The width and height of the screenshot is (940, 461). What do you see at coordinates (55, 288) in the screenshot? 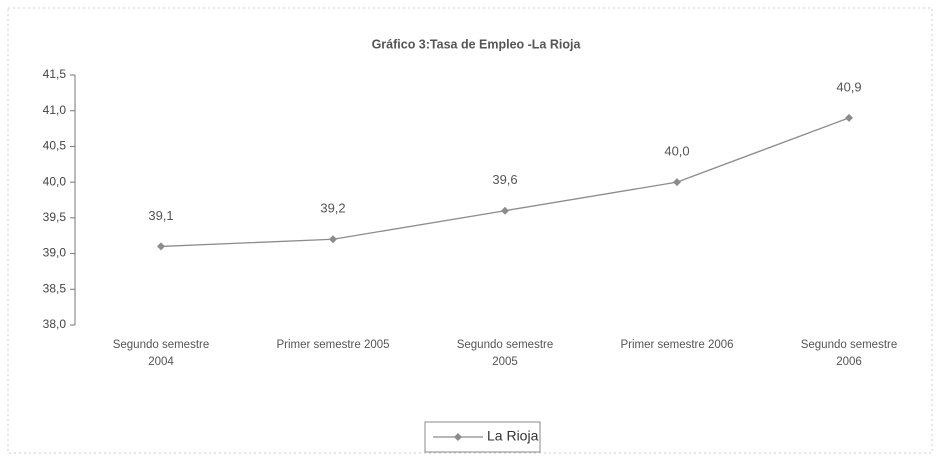
I see `y-tick-label: 38,5` at bounding box center [55, 288].